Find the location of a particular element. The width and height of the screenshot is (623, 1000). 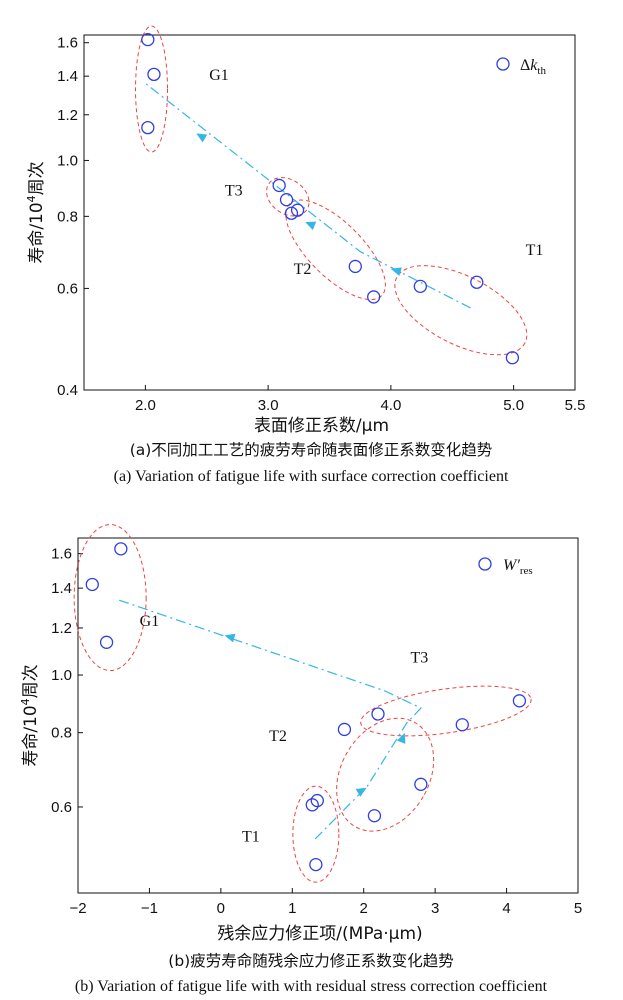

x-tick-label: 5.0 is located at coordinates (513, 405).